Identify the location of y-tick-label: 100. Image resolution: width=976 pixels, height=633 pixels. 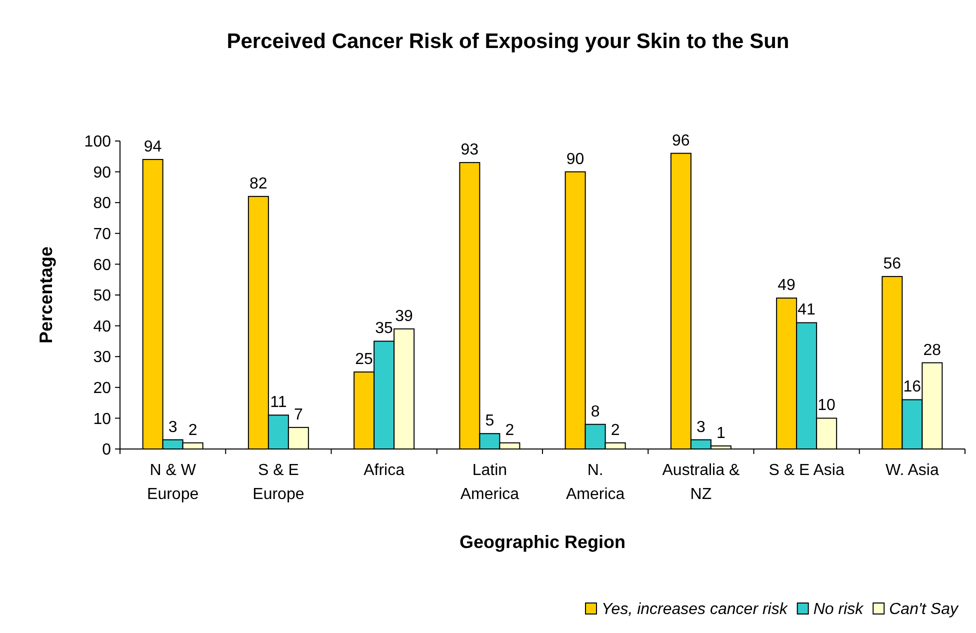
(98, 142).